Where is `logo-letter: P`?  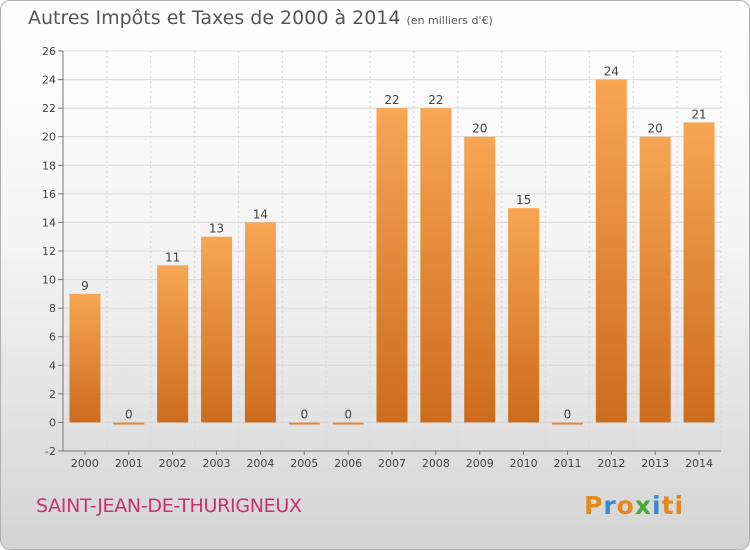 logo-letter: P is located at coordinates (594, 505).